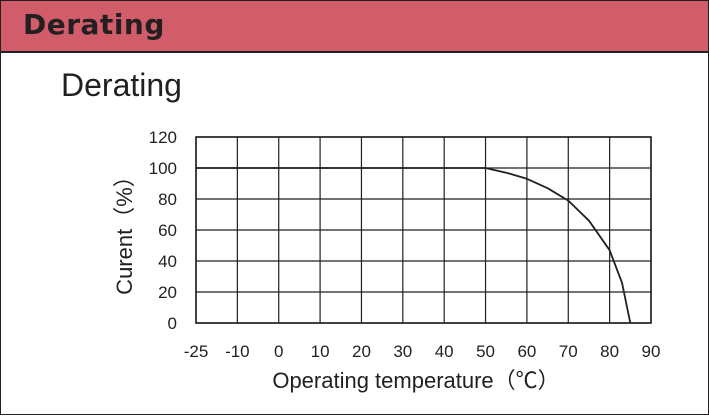 The height and width of the screenshot is (416, 709). Describe the element at coordinates (167, 199) in the screenshot. I see `y-tick-label: 80` at that location.